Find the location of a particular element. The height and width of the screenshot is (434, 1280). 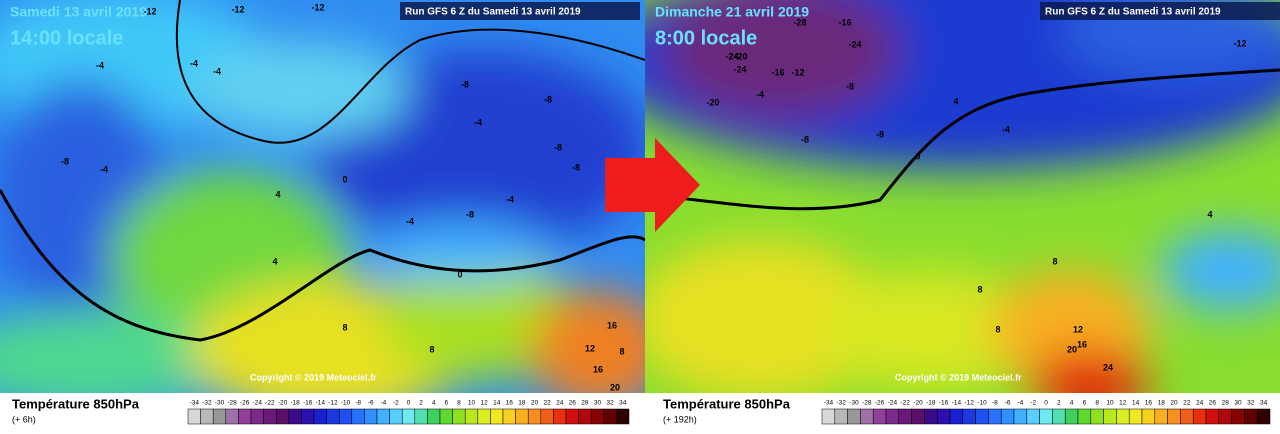

scale-tick-label: -10 is located at coordinates (346, 403).